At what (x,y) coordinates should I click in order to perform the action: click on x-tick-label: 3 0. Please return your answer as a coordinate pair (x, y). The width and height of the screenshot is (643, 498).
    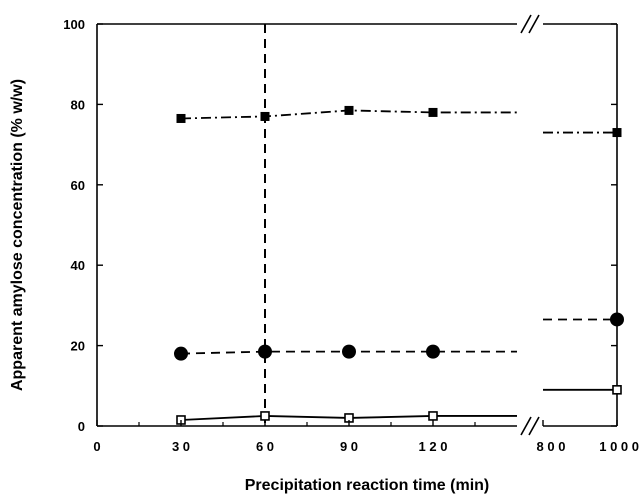
    Looking at the image, I should click on (181, 446).